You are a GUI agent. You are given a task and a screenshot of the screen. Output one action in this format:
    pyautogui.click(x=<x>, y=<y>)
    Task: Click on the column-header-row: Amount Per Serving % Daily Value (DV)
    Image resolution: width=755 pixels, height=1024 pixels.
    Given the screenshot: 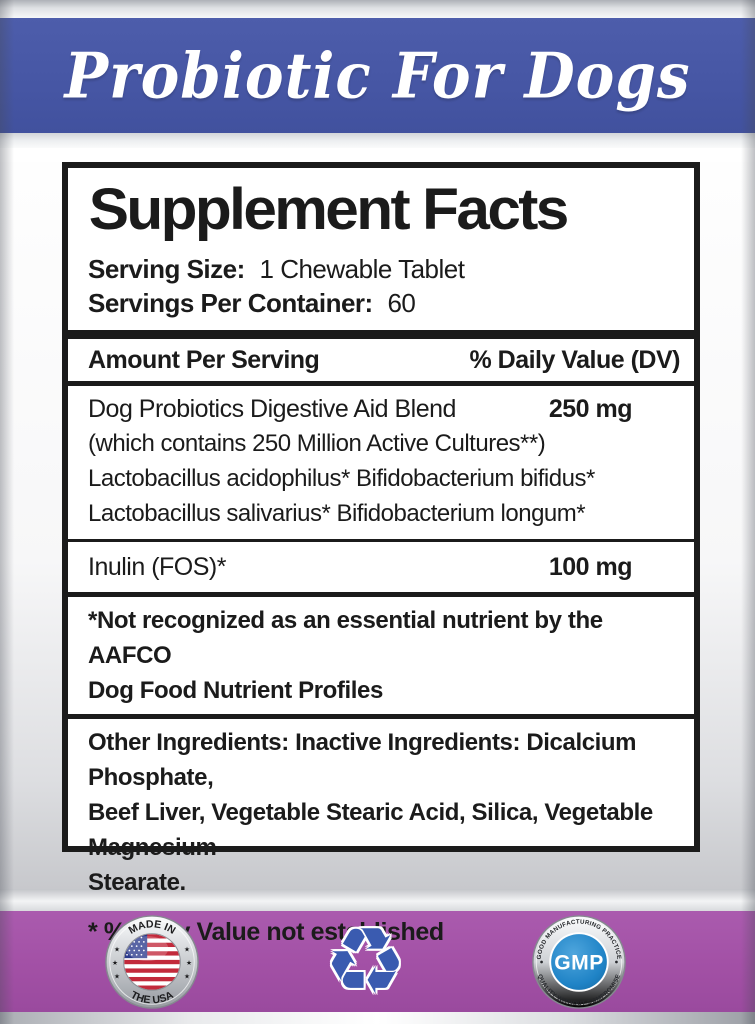 What is the action you would take?
    pyautogui.click(x=381, y=360)
    